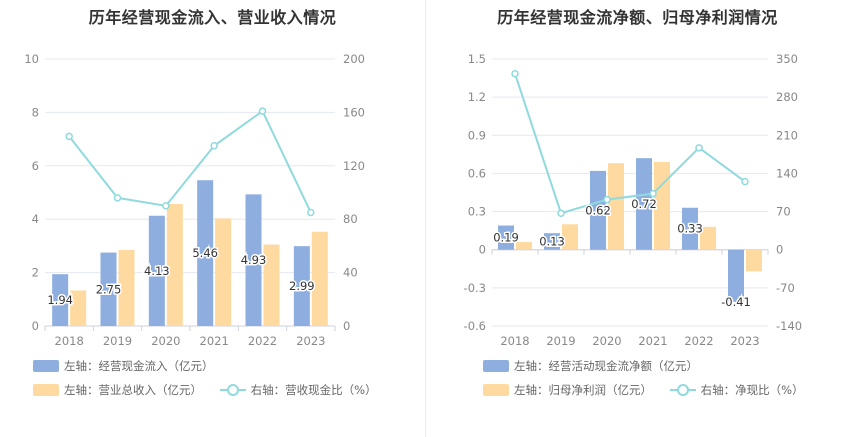 This screenshot has height=437, width=850. I want to click on y-right-tick-label: 280, so click(787, 97).